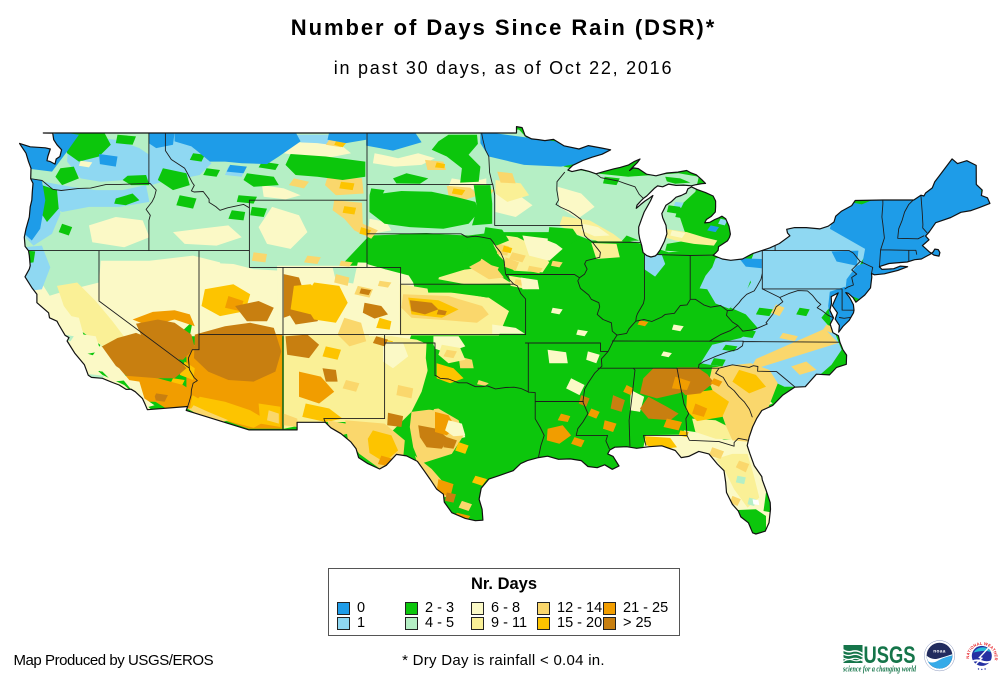  What do you see at coordinates (879, 669) in the screenshot?
I see `svg-text: science for a changing world` at bounding box center [879, 669].